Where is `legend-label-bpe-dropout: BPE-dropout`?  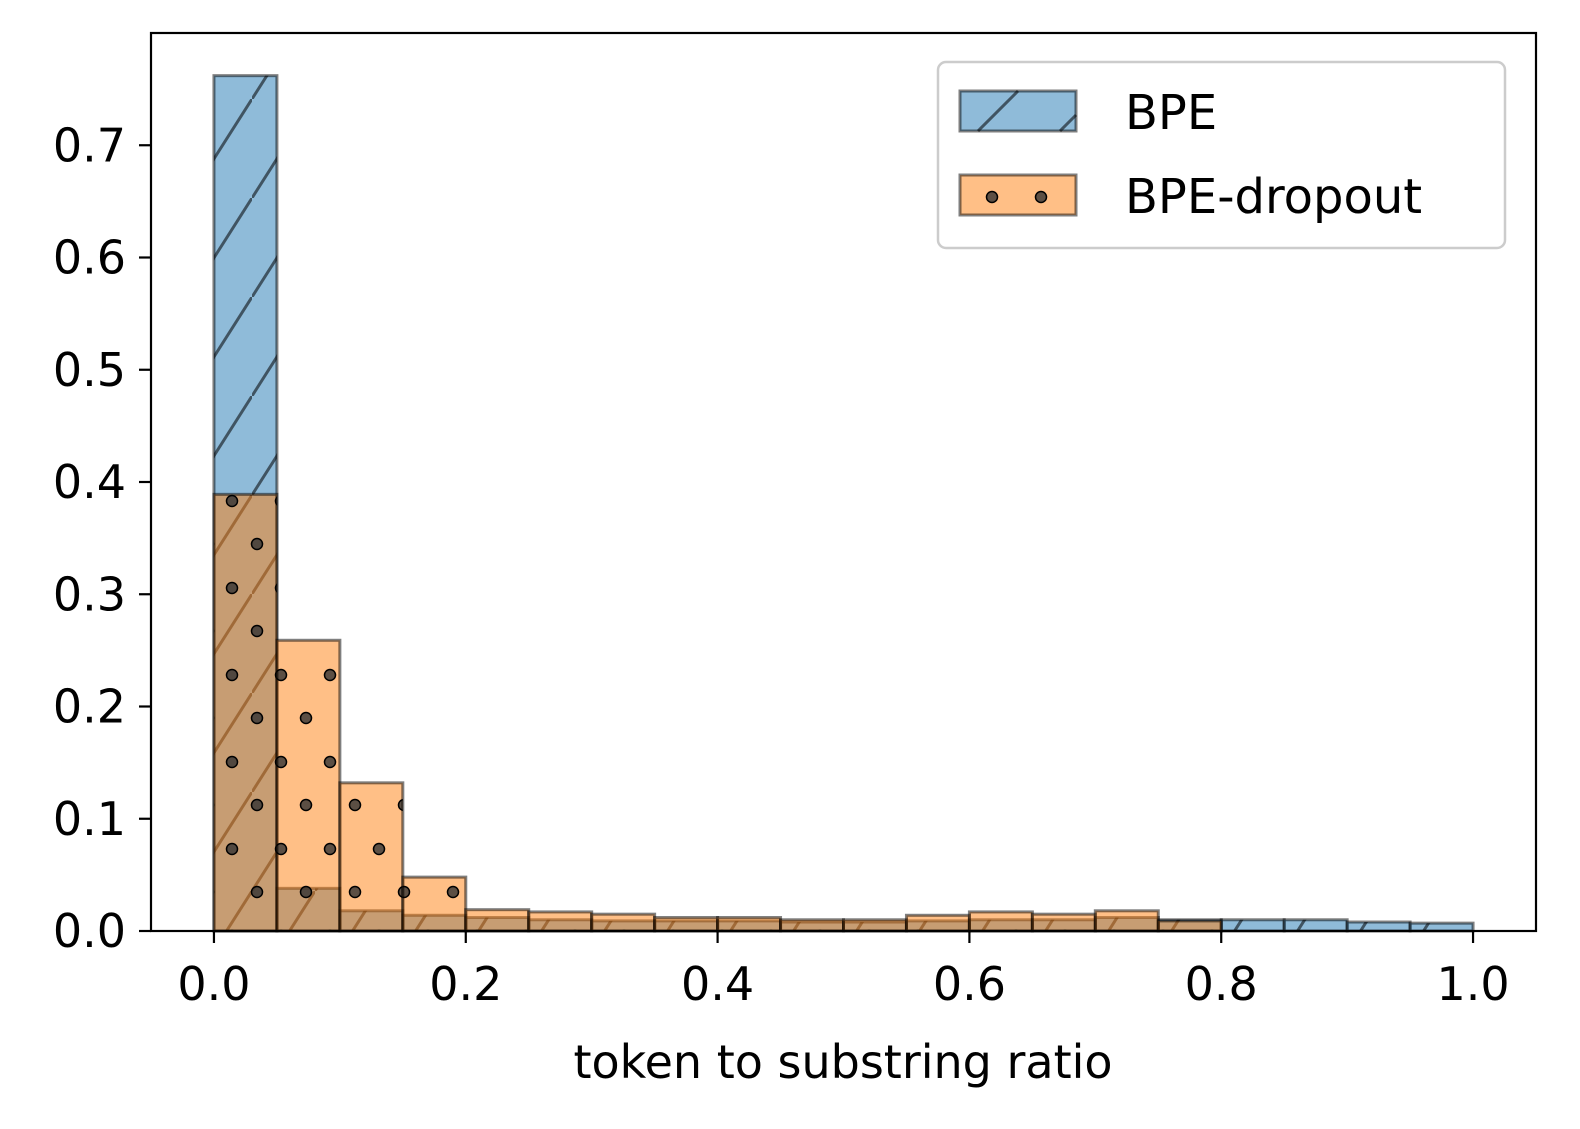 legend-label-bpe-dropout: BPE-dropout is located at coordinates (1273, 197).